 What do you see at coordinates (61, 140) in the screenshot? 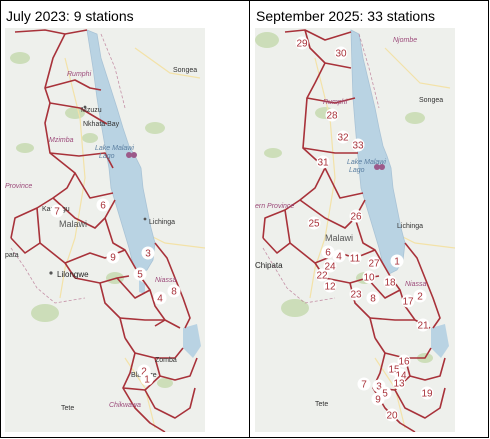
I see `label-mzimba: Mzimba` at bounding box center [61, 140].